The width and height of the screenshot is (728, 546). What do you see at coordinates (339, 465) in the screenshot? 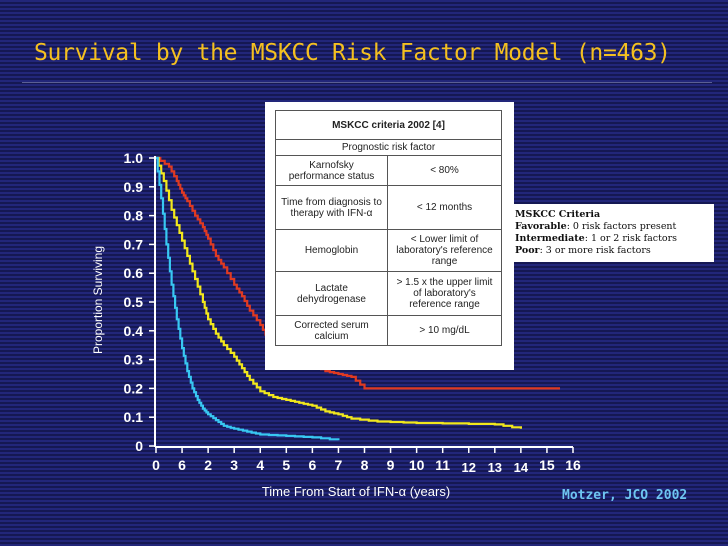
I see `x-tick-label: 7` at bounding box center [339, 465].